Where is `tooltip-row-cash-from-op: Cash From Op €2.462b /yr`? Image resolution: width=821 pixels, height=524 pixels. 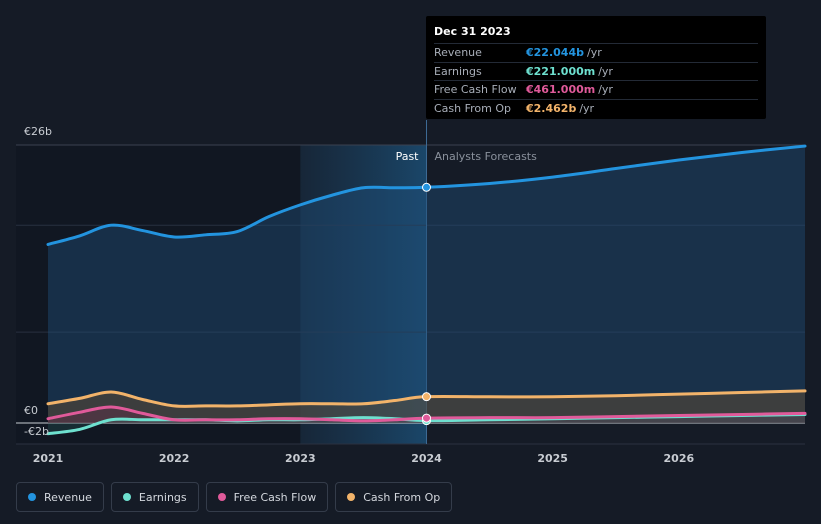 tooltip-row-cash-from-op: Cash From Op €2.462b /yr is located at coordinates (596, 108).